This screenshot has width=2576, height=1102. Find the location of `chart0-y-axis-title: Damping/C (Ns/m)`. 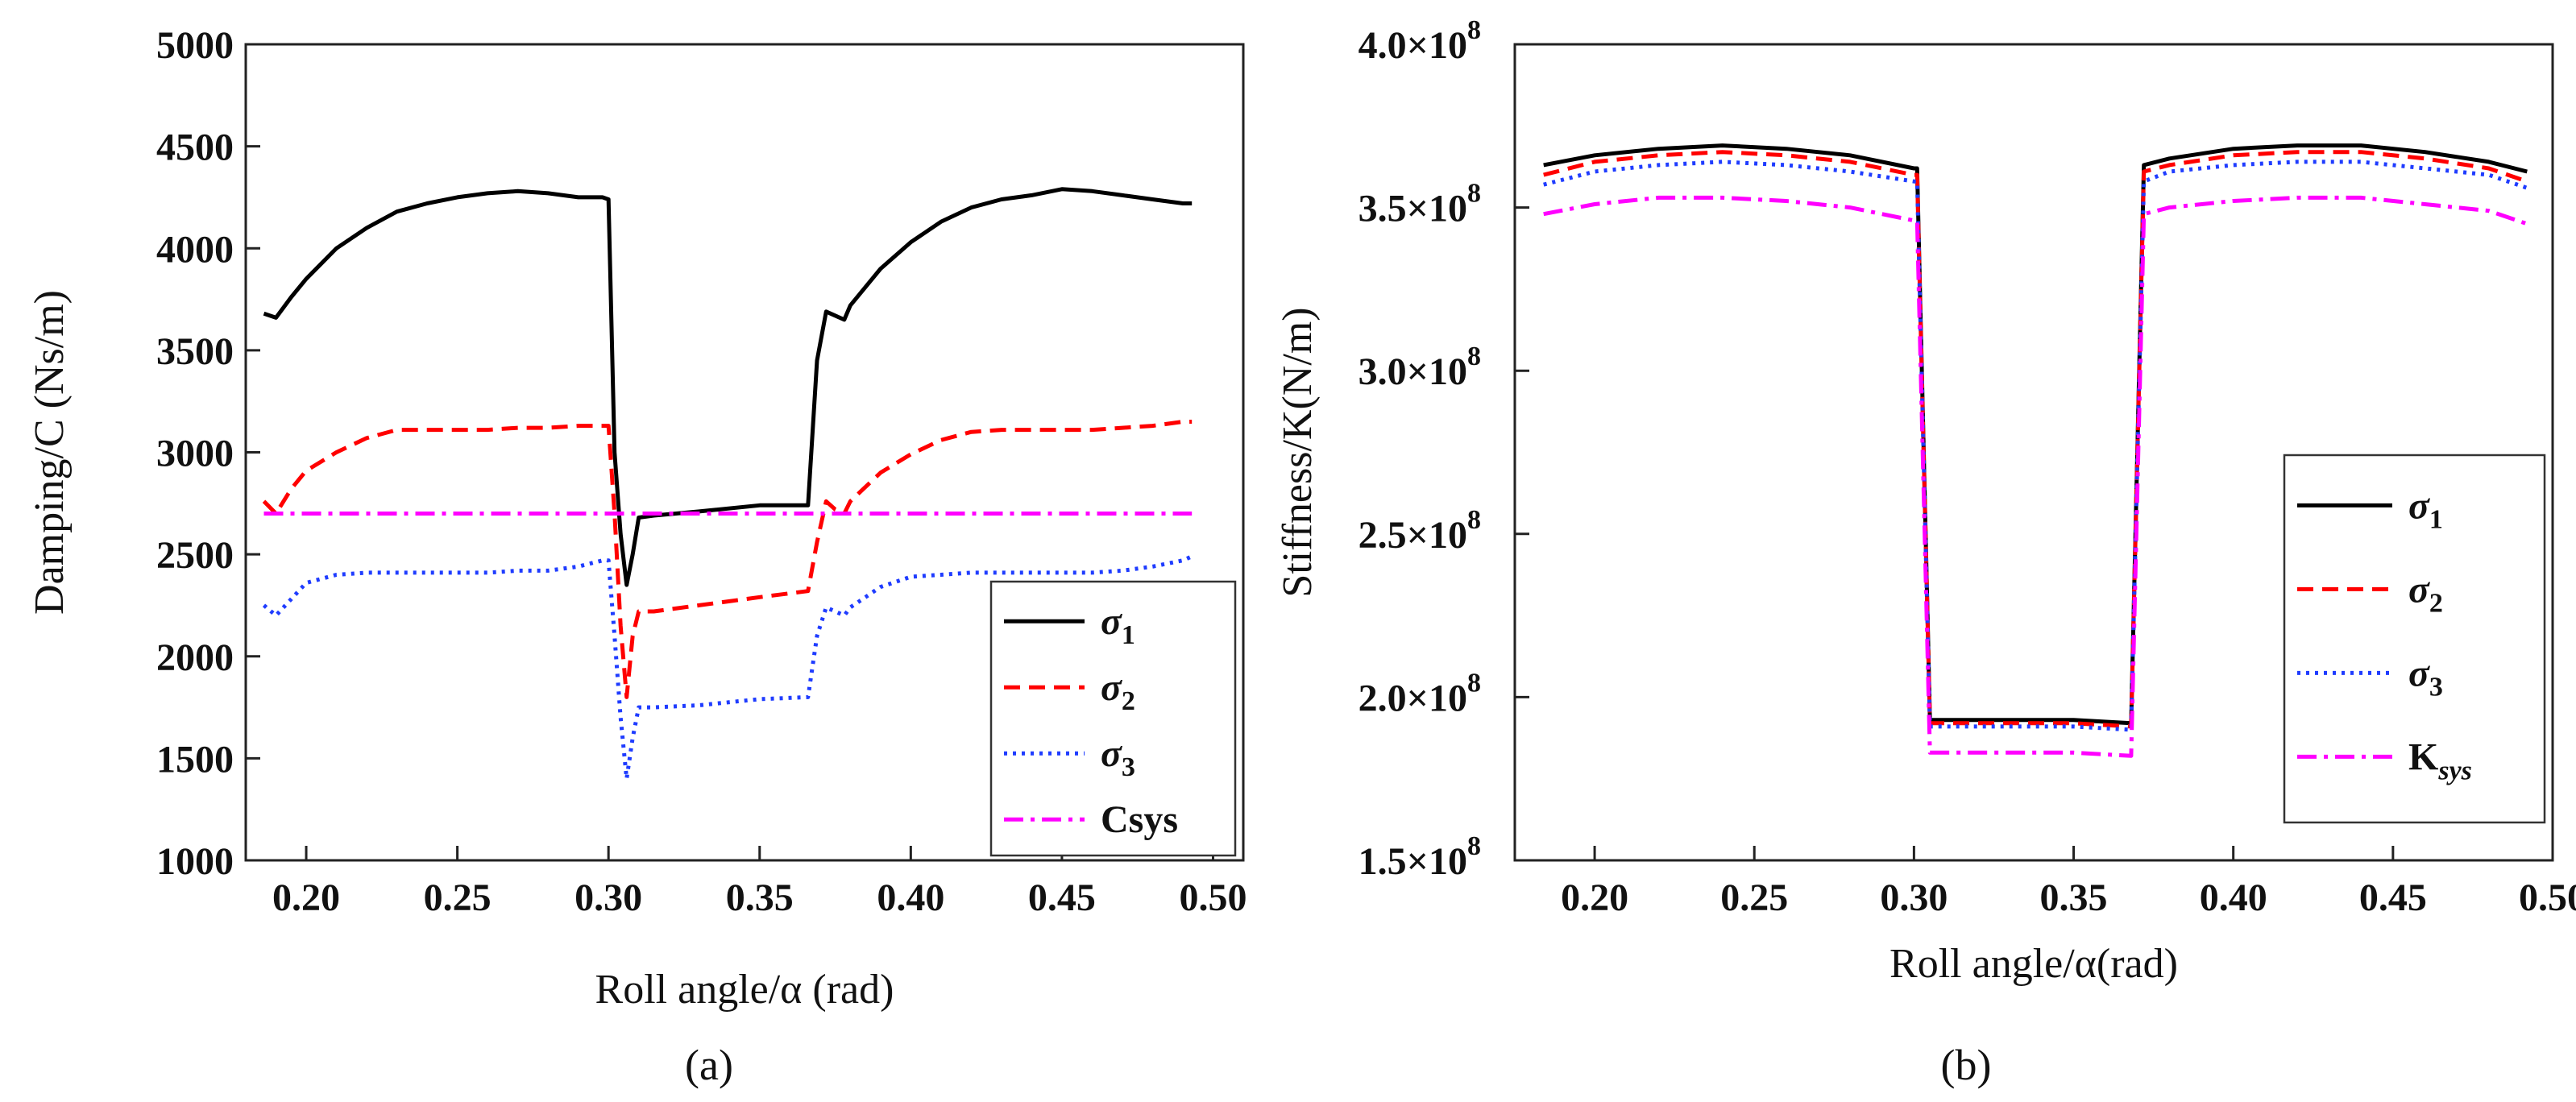

chart0-y-axis-title: Damping/C (Ns/m) is located at coordinates (50, 453).